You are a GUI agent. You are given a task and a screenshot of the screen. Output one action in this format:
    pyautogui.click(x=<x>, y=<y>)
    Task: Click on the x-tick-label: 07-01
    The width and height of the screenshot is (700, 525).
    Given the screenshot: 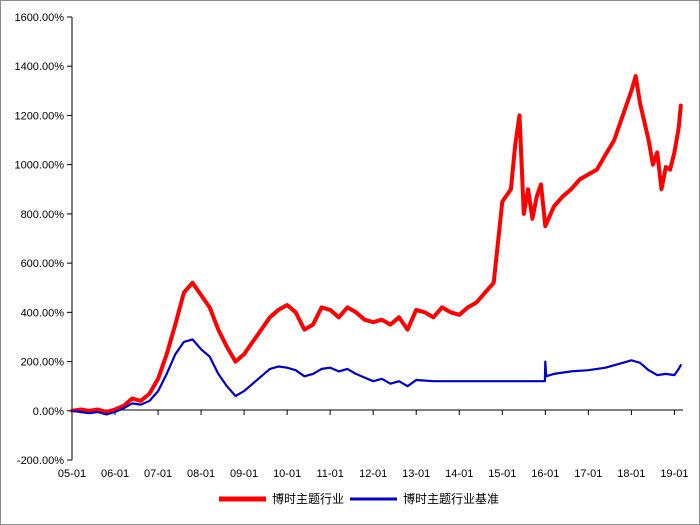 What is the action you would take?
    pyautogui.click(x=158, y=474)
    